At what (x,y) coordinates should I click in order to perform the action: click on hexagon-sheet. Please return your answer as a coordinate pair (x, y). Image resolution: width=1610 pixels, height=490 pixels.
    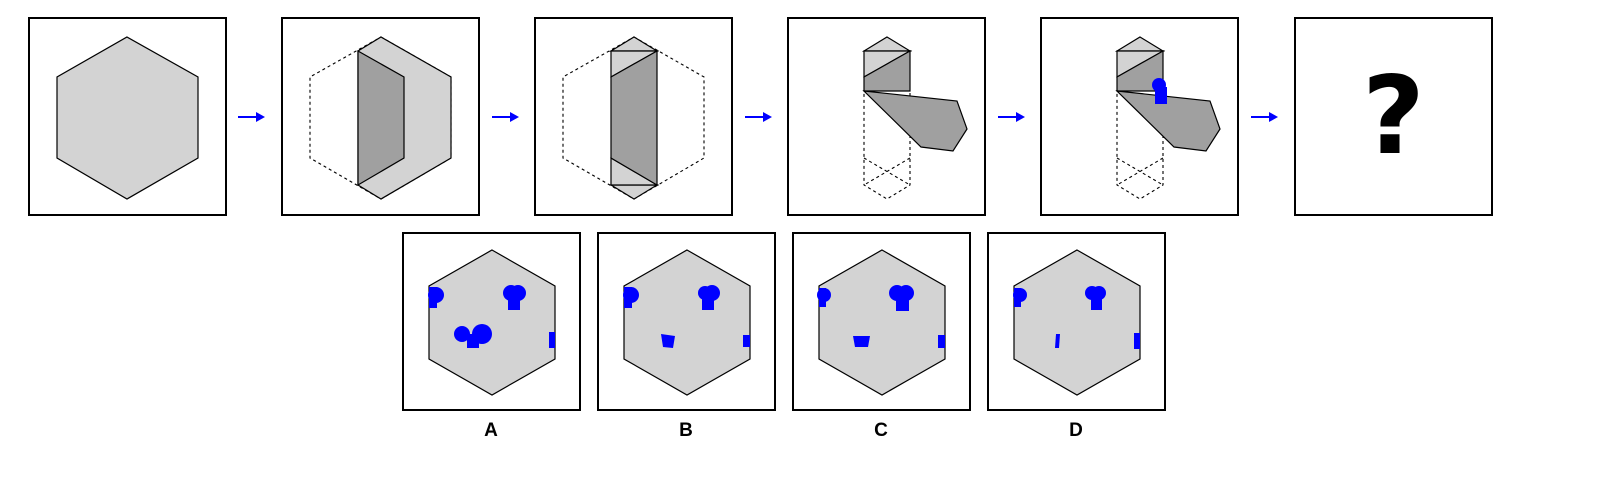
    Looking at the image, I should click on (127, 118).